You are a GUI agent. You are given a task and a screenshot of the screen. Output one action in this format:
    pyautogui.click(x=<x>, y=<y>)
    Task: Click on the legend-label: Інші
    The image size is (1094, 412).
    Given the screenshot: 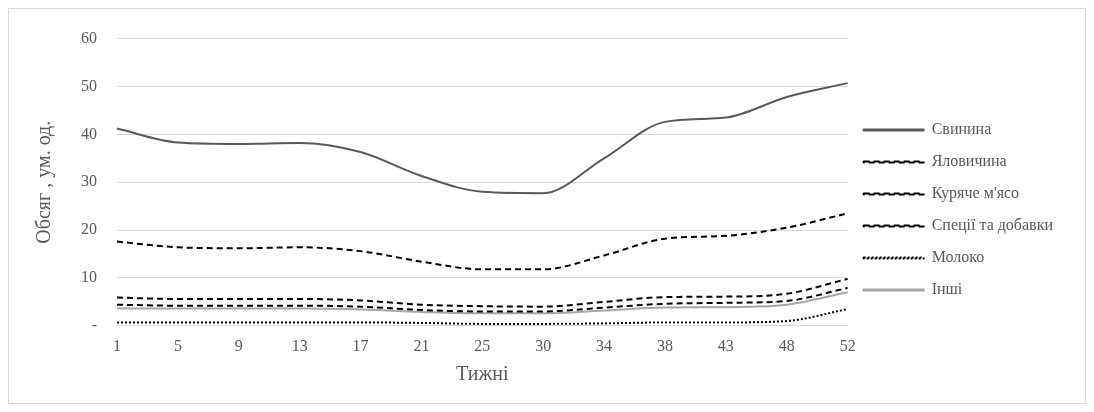 What is the action you would take?
    pyautogui.click(x=947, y=289)
    